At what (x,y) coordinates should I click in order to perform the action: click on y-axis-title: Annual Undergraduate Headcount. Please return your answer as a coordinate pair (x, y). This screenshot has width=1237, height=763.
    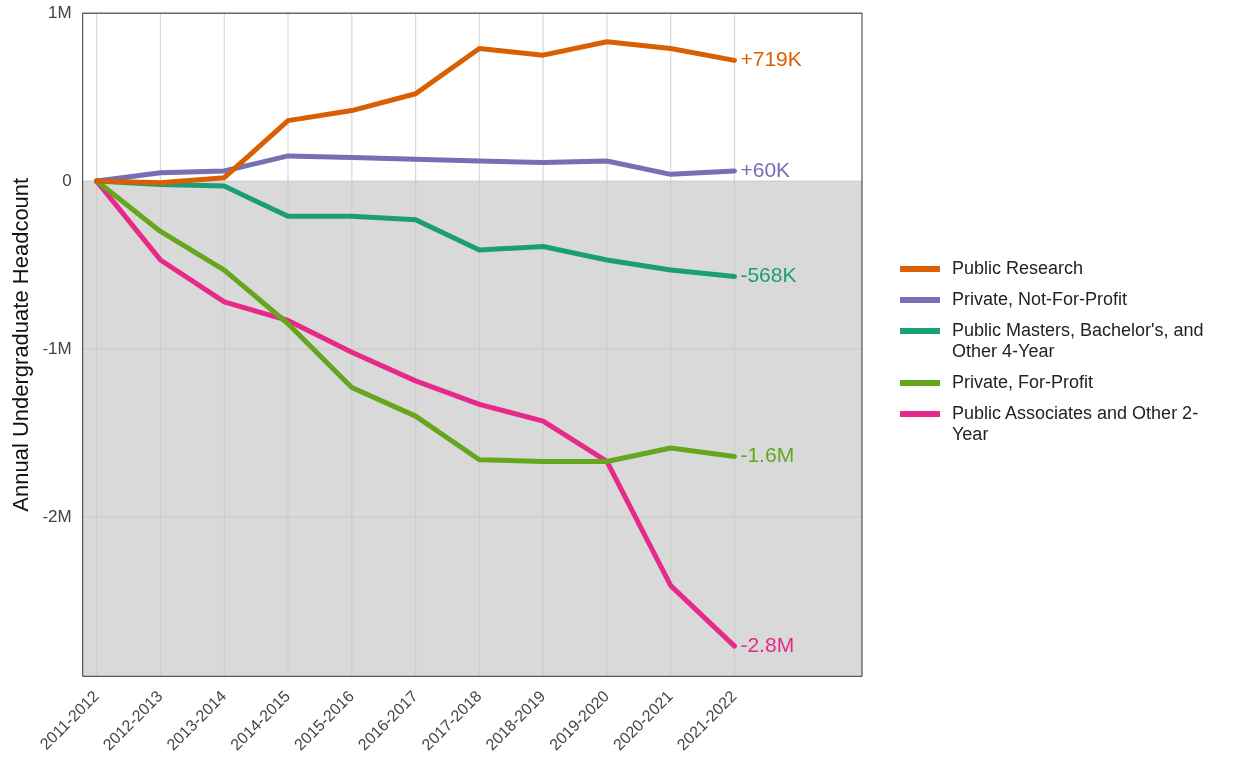
    Looking at the image, I should click on (21, 344).